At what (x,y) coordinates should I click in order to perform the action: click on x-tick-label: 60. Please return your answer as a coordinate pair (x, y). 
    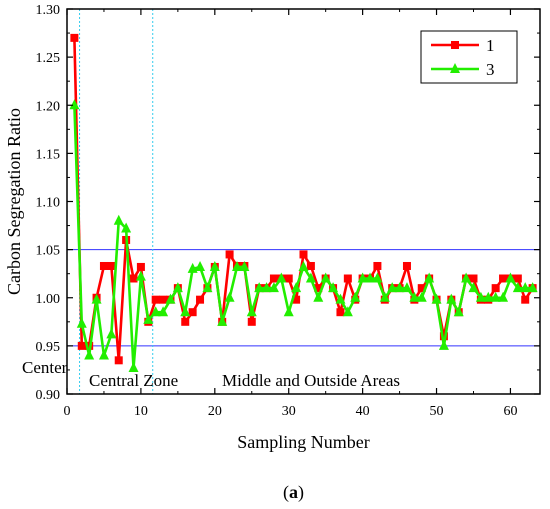
    Looking at the image, I should click on (510, 411).